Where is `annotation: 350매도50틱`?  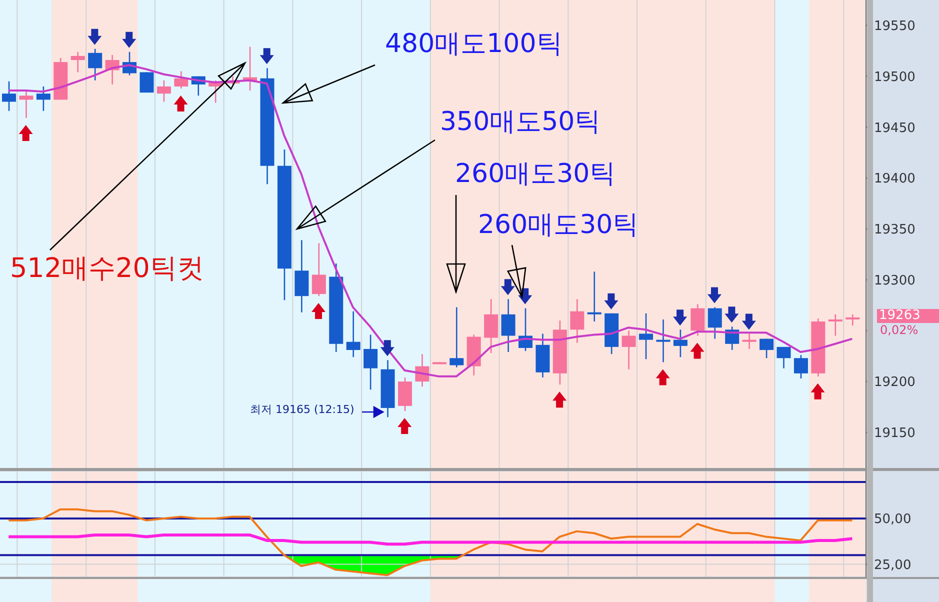
annotation: 350매도50틱 is located at coordinates (520, 122).